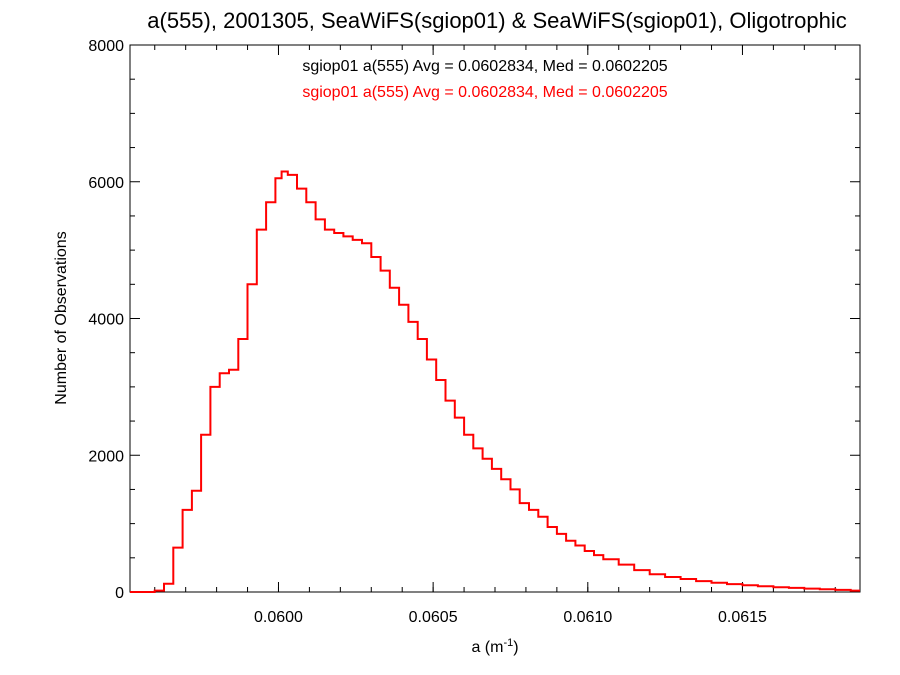 The width and height of the screenshot is (900, 675). What do you see at coordinates (119, 593) in the screenshot?
I see `y-tick-label: 0` at bounding box center [119, 593].